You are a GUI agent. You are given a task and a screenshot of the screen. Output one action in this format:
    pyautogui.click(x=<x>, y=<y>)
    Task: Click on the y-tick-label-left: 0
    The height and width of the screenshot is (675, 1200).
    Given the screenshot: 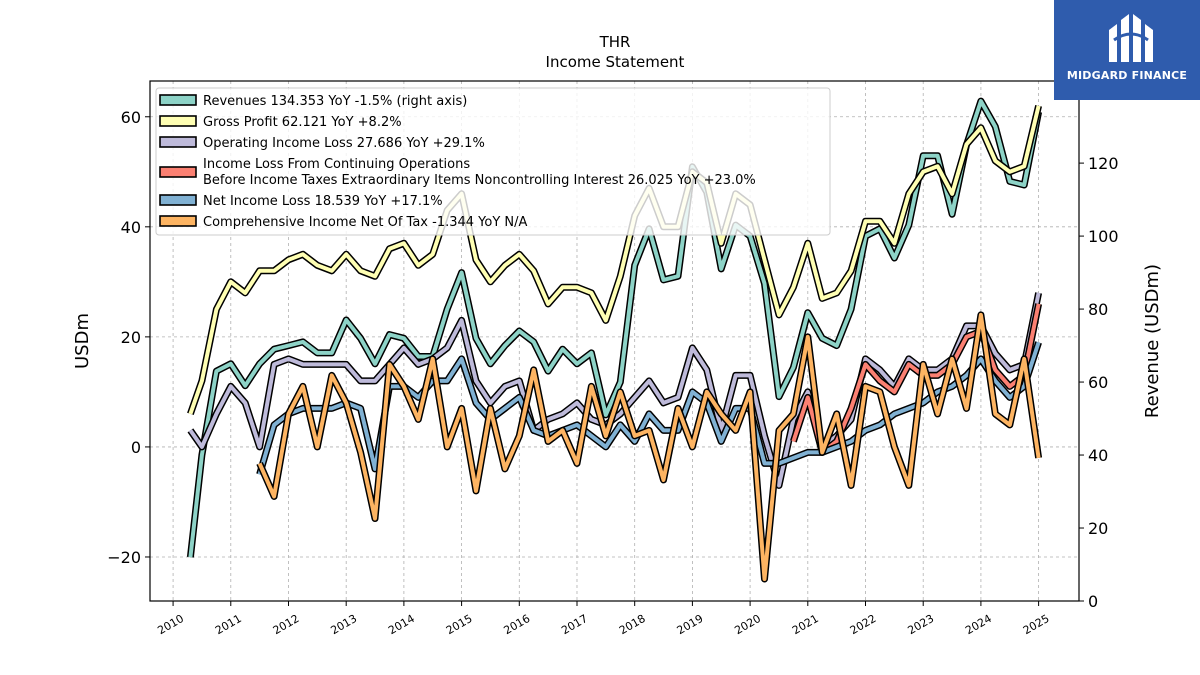 What is the action you would take?
    pyautogui.click(x=136, y=447)
    